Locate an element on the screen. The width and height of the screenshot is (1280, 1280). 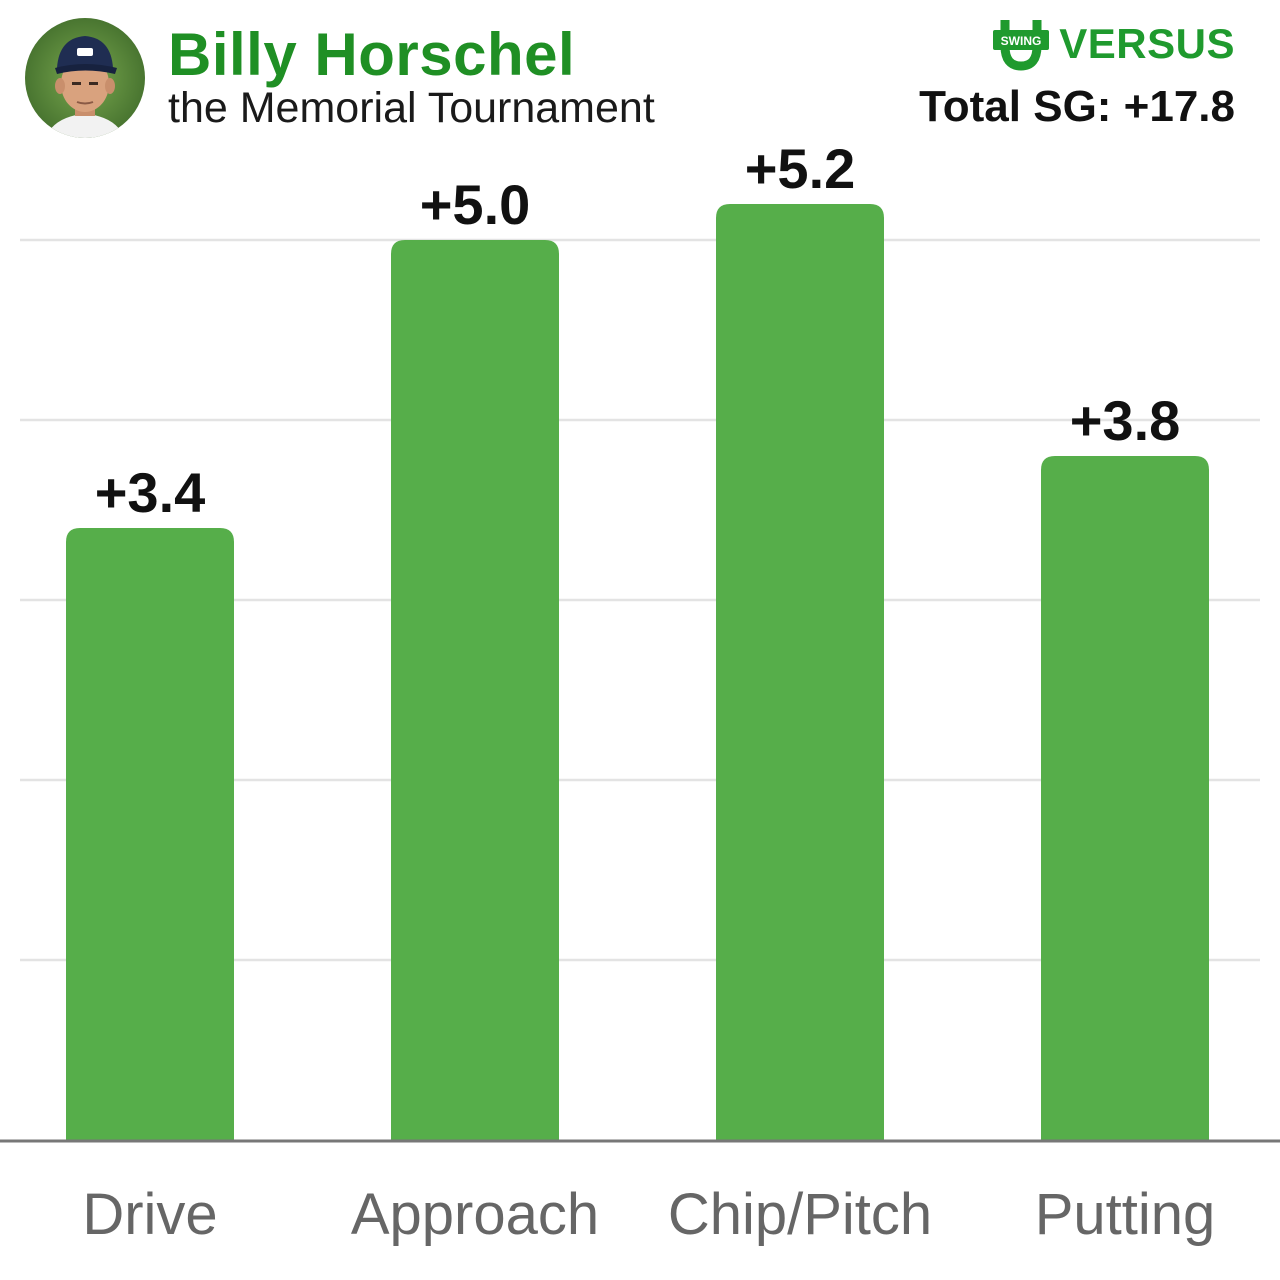
player-photo-icon is located at coordinates (85, 78).